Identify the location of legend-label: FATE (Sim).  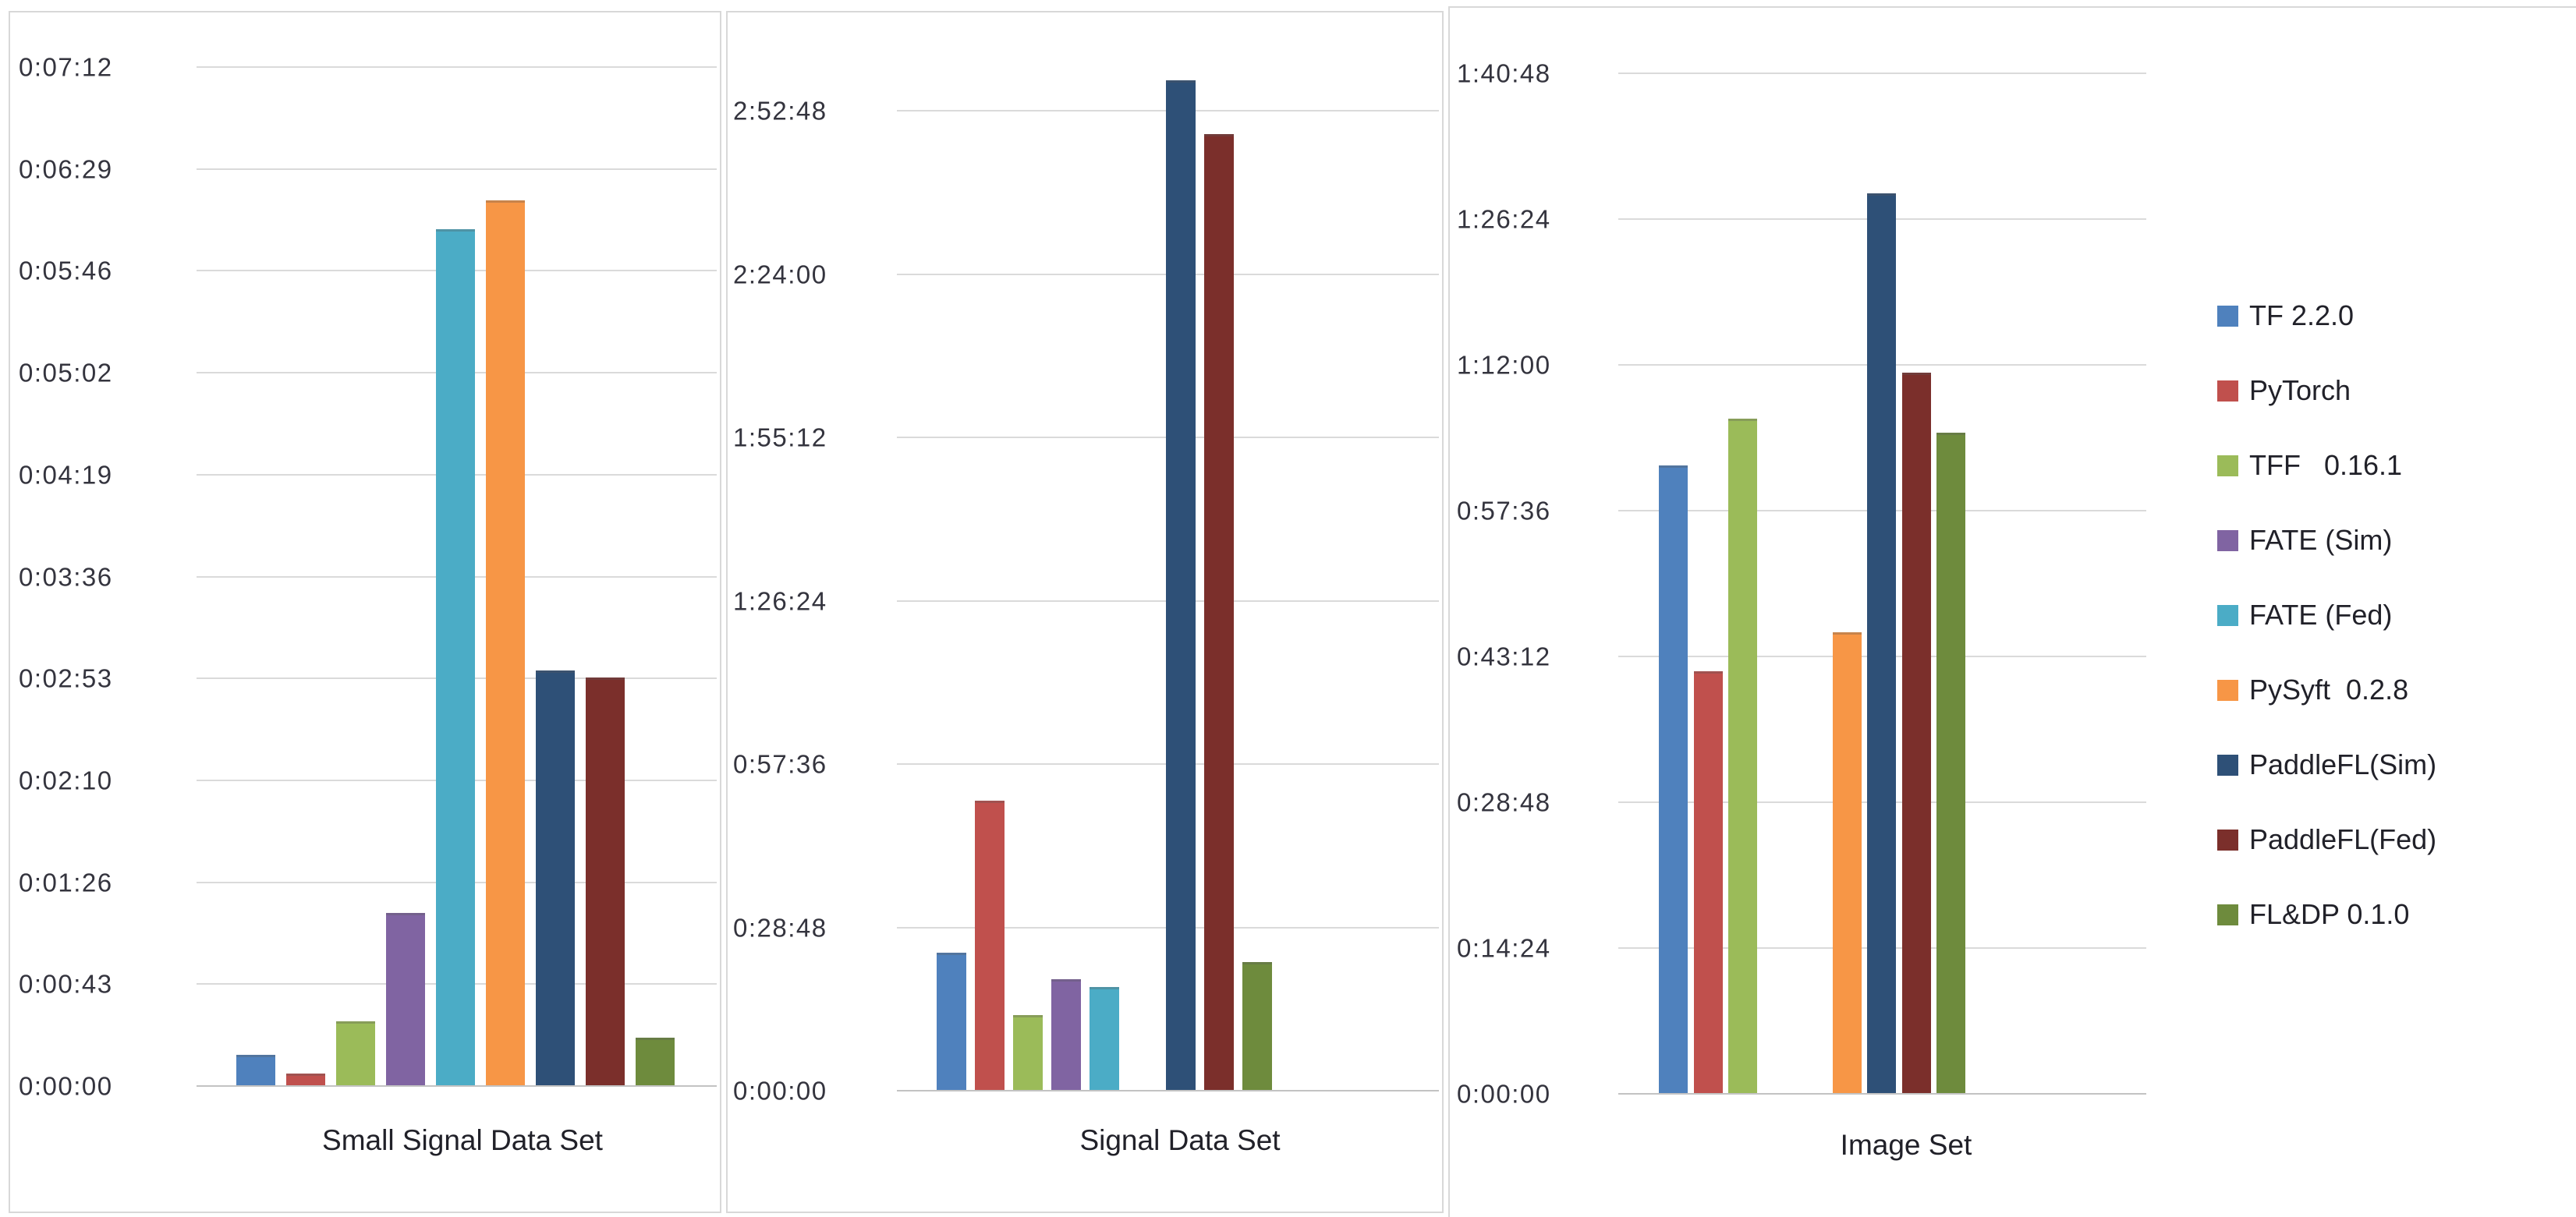
(2321, 540).